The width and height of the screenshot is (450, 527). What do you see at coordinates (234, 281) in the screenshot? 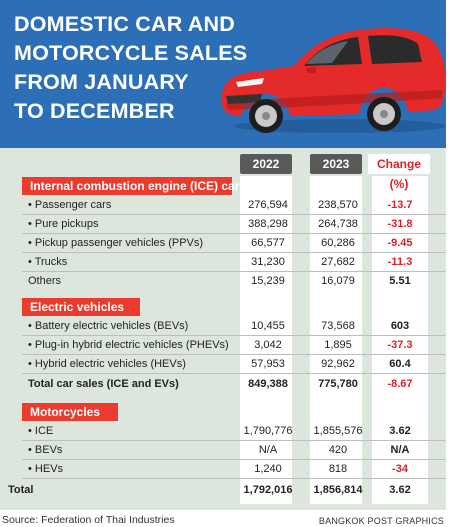
I see `table-row: Others 15,239 16,079 5.51` at bounding box center [234, 281].